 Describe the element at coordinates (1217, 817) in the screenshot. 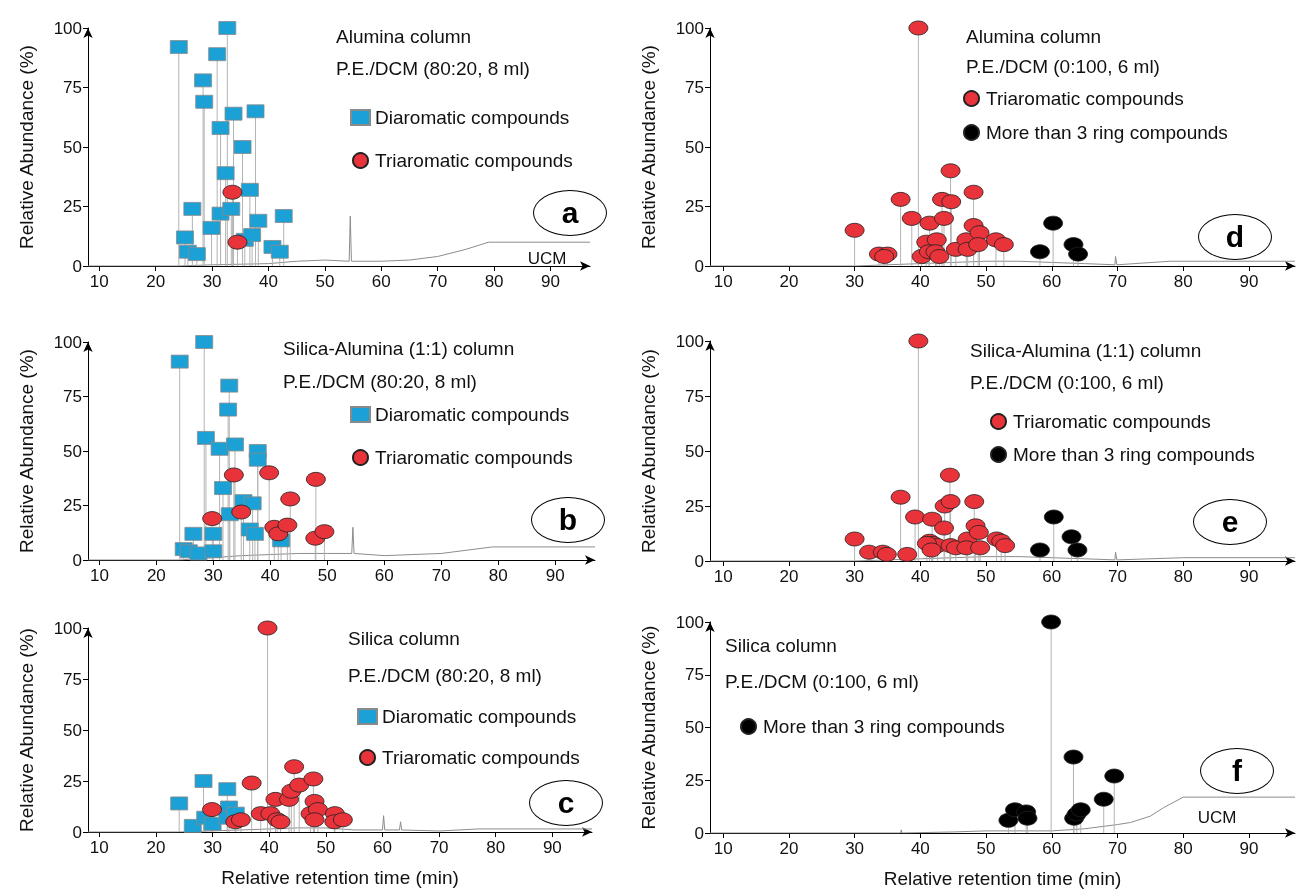

I see `annotation: UCM` at that location.